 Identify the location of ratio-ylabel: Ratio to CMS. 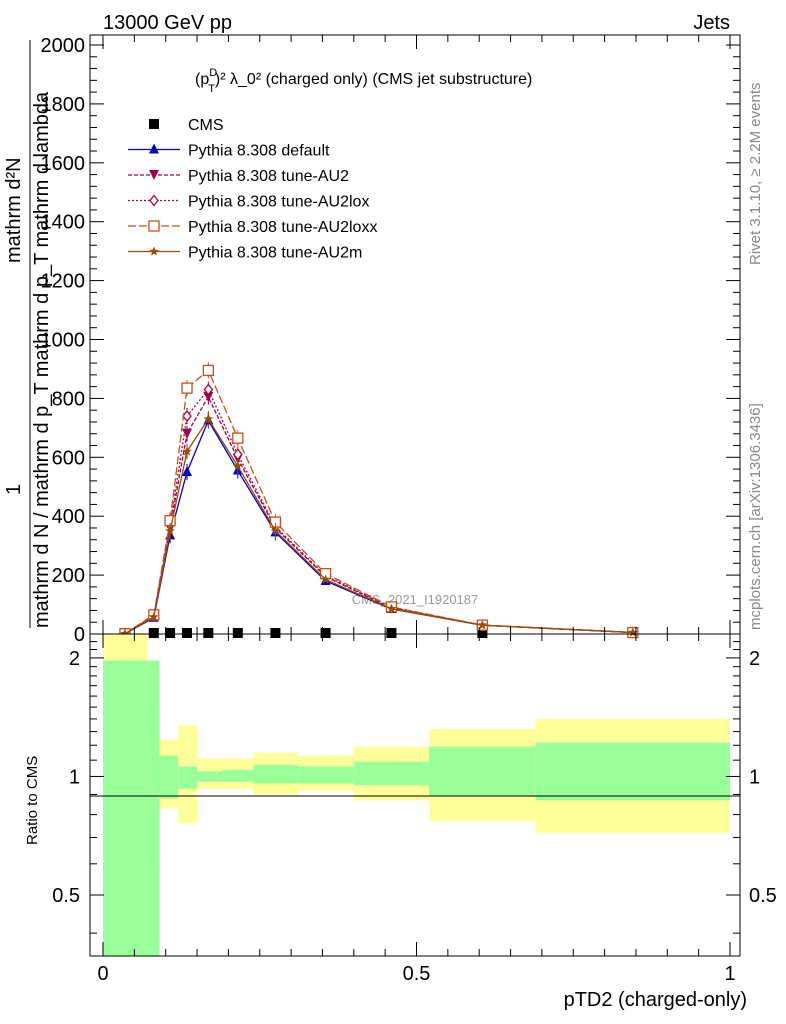
(32, 800).